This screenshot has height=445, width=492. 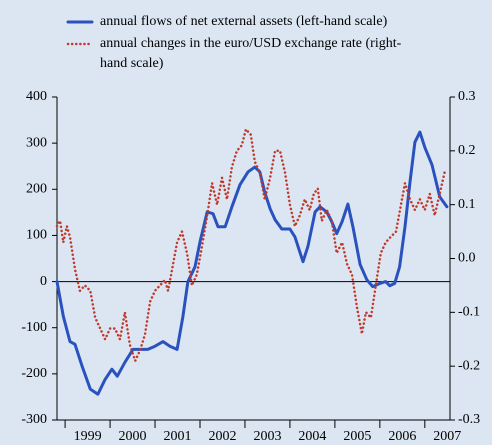 I want to click on y-tick-label: 300, so click(x=36, y=142).